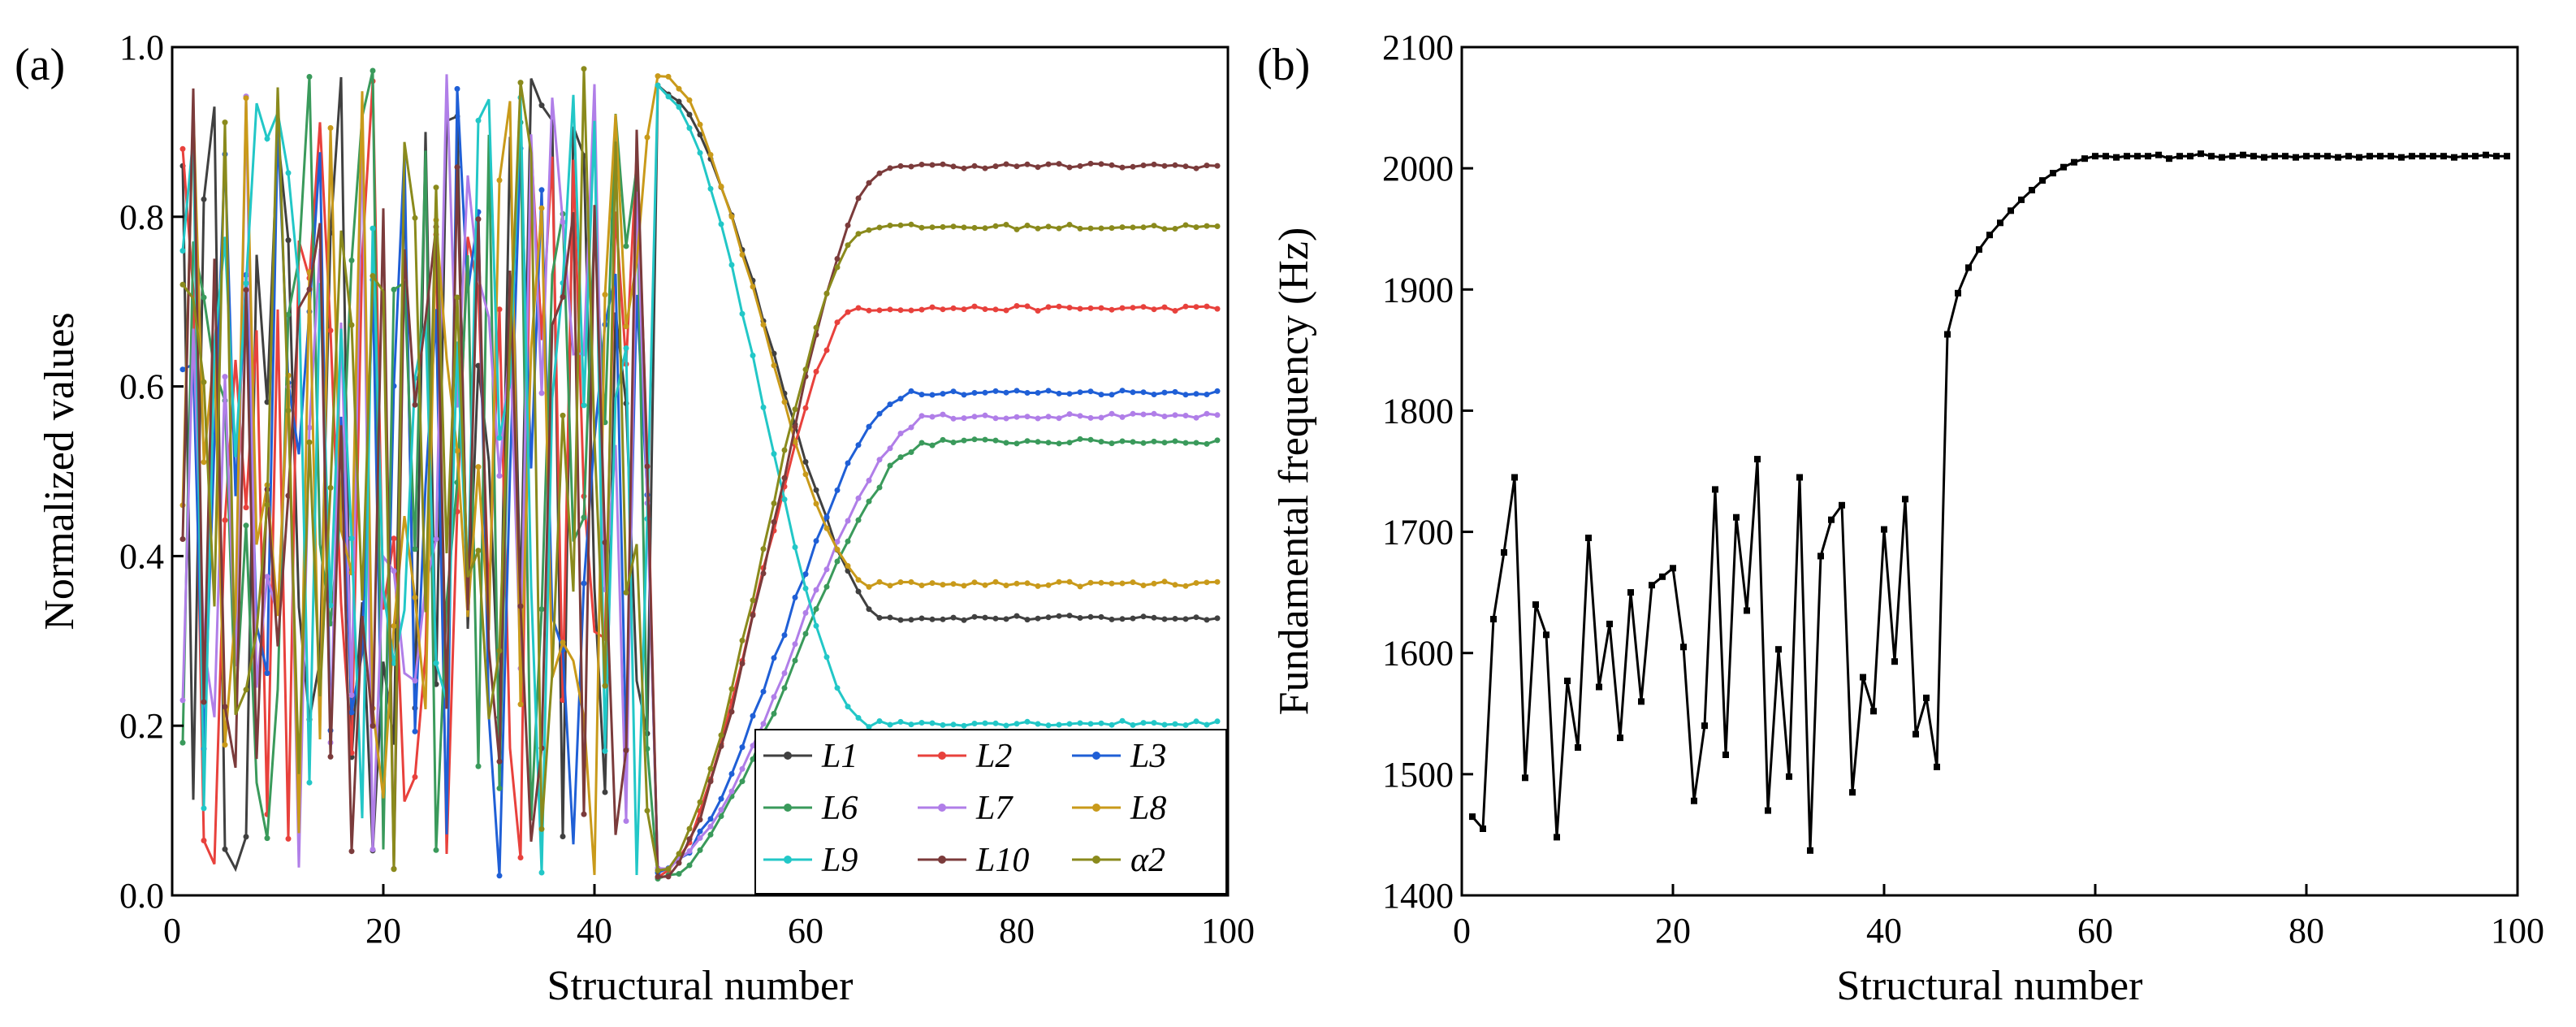  What do you see at coordinates (1673, 931) in the screenshot?
I see `x-tick-label: 20` at bounding box center [1673, 931].